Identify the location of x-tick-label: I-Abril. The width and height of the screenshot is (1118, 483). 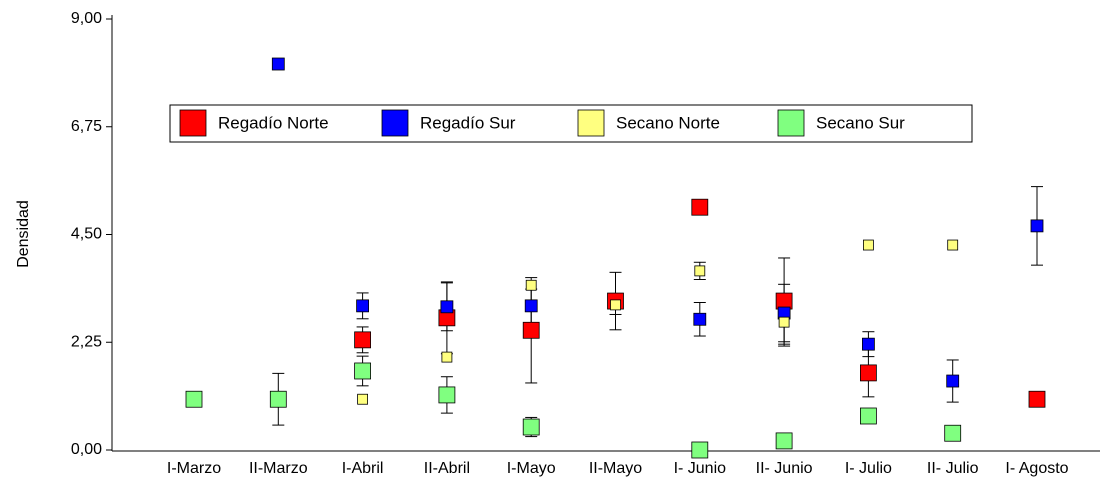
(363, 468).